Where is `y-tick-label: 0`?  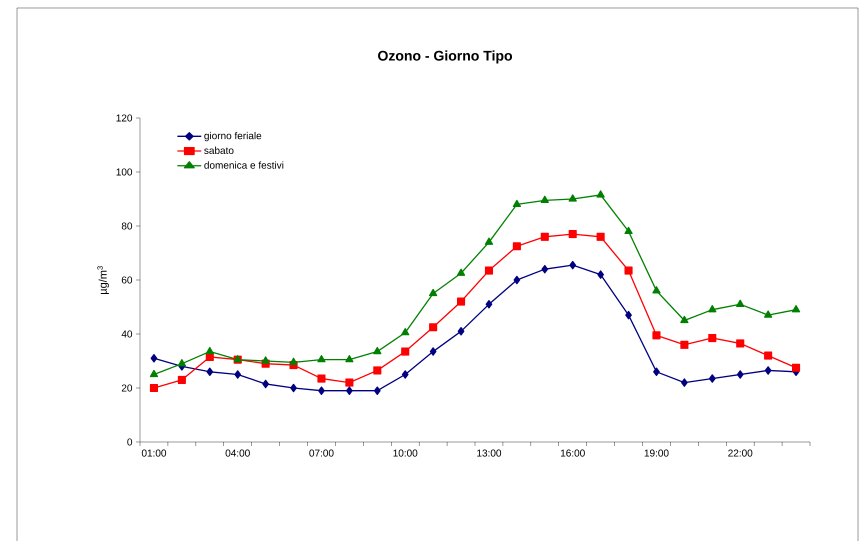
y-tick-label: 0 is located at coordinates (129, 442).